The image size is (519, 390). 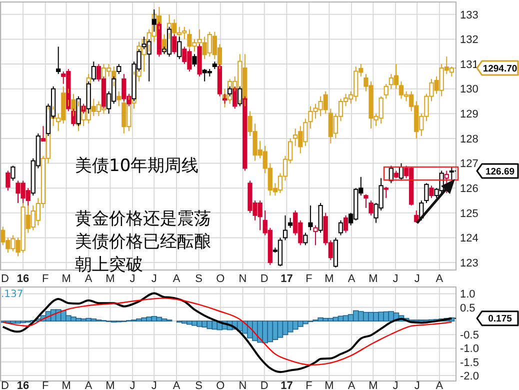 I want to click on y-tick-label: 129, so click(x=469, y=114).